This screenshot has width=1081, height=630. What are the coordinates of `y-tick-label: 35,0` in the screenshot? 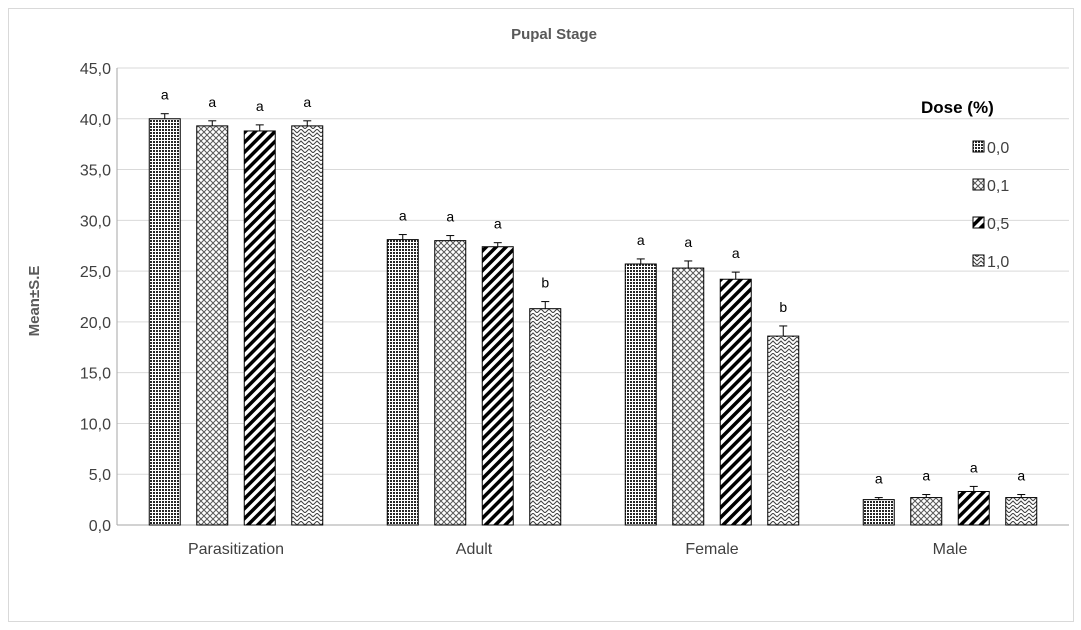 It's located at (95, 171).